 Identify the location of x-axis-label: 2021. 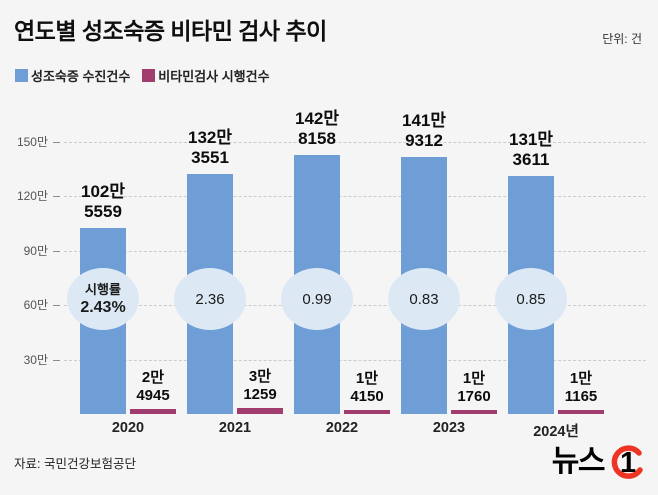
(235, 428).